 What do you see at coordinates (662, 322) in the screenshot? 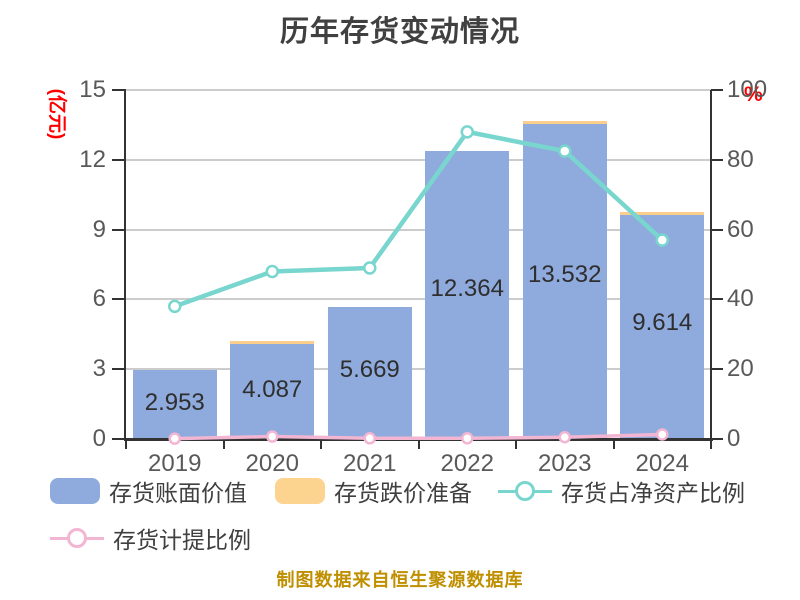
I see `bar-value-label: 9.614` at bounding box center [662, 322].